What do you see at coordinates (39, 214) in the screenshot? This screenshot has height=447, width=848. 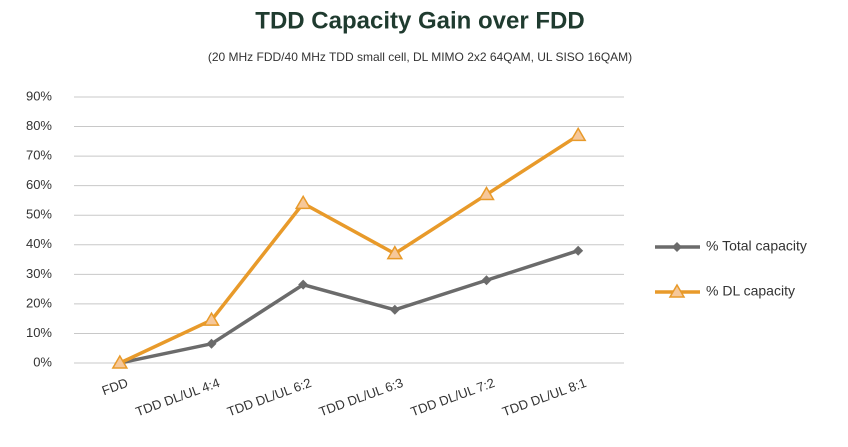 I see `y-tick-label: 50%` at bounding box center [39, 214].